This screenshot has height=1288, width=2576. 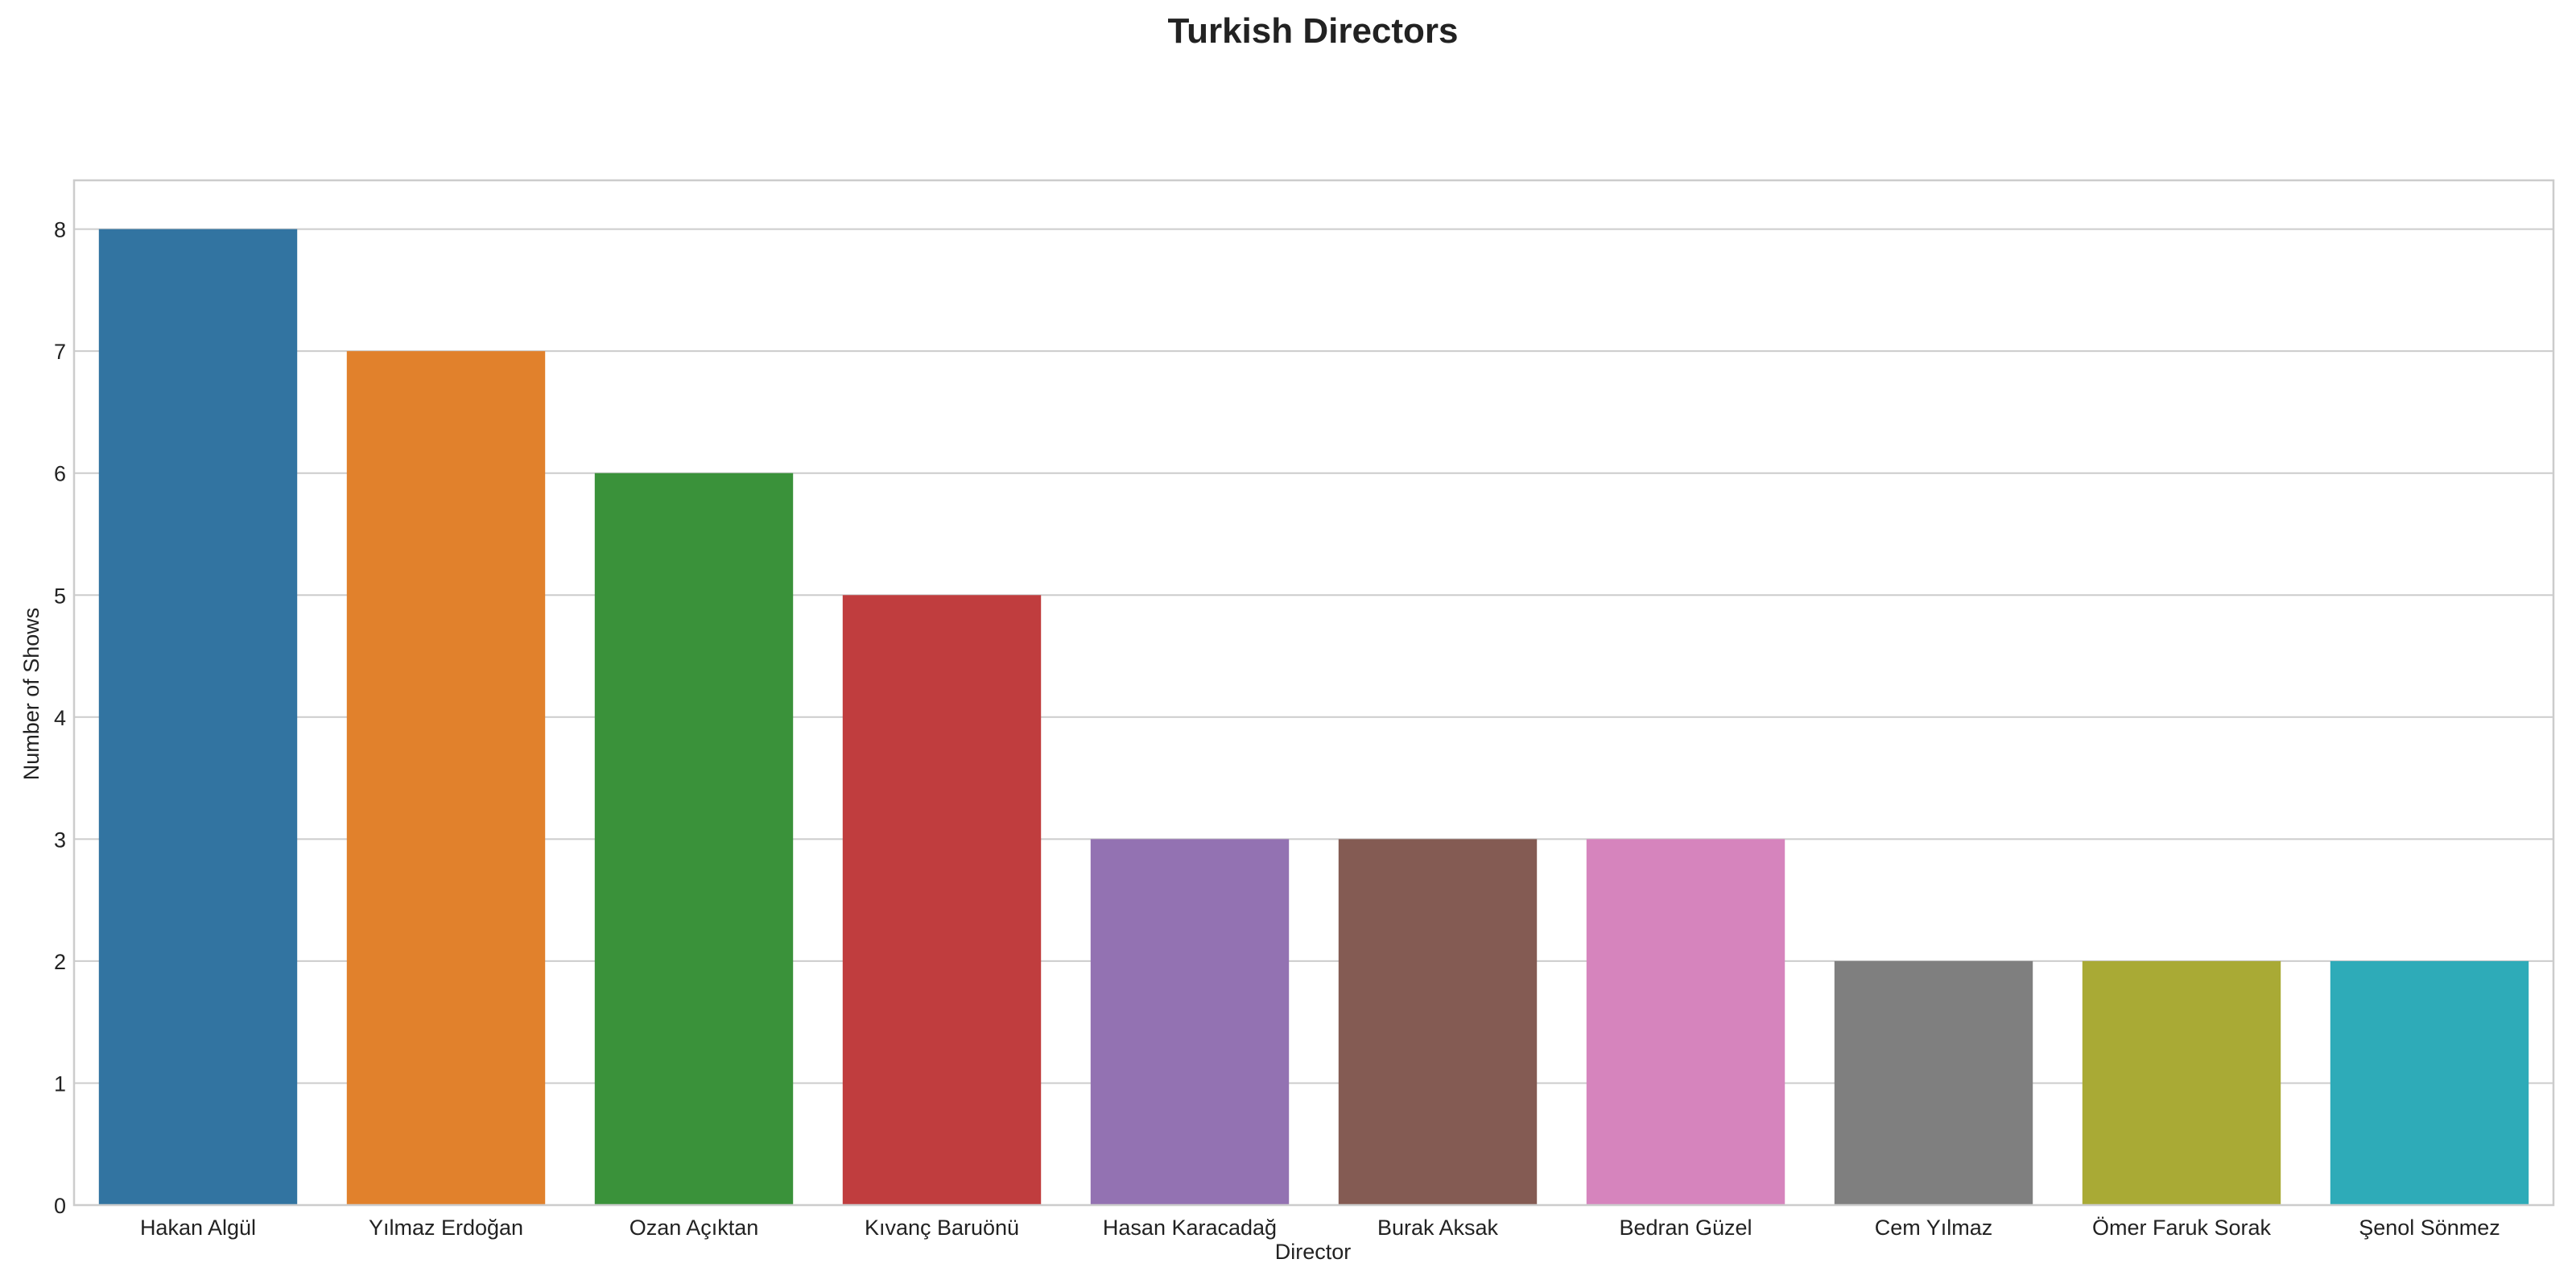 I want to click on chart-title: Turkish Directors, so click(x=1312, y=31).